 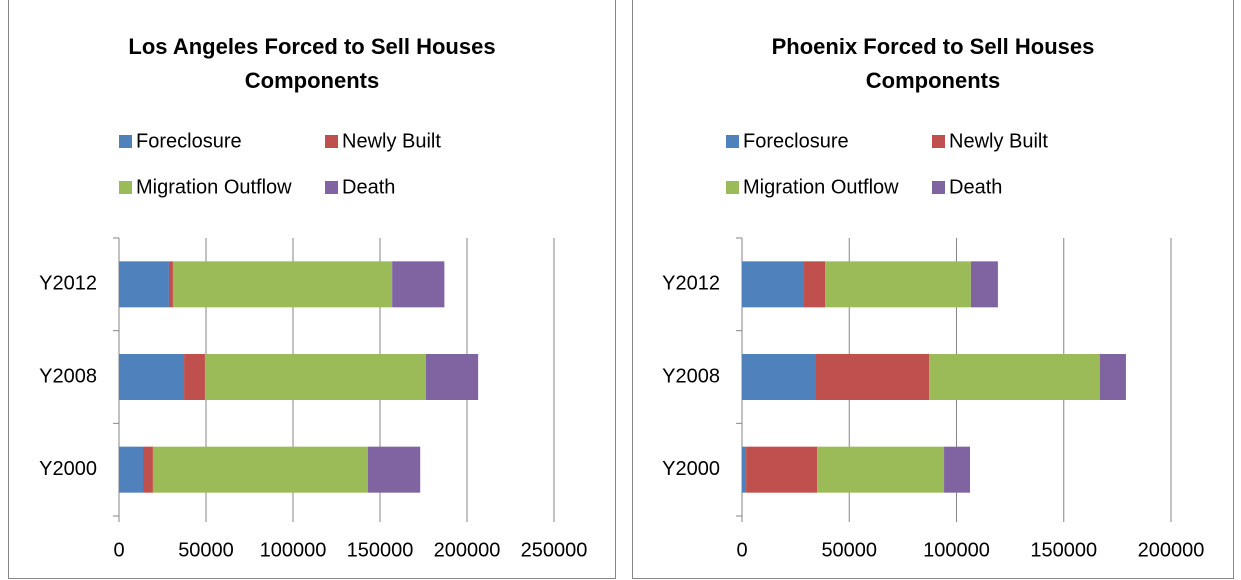 What do you see at coordinates (554, 550) in the screenshot?
I see `x-tick-label: 250000` at bounding box center [554, 550].